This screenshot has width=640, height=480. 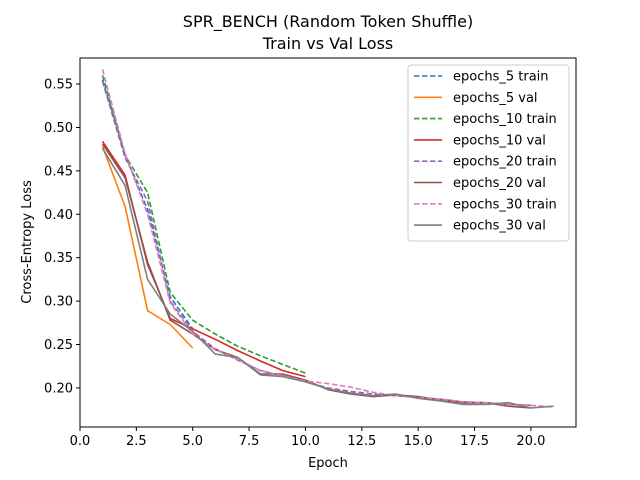 I want to click on y-tick-label: 0.50, so click(x=58, y=128).